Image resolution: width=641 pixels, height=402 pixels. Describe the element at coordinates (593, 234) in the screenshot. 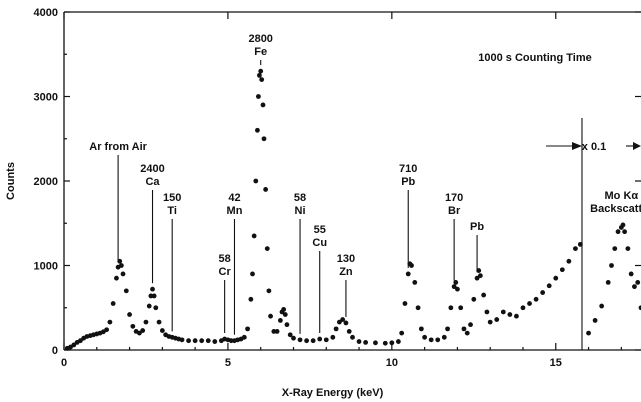

I see `scale-break-marker: x 0.1` at that location.